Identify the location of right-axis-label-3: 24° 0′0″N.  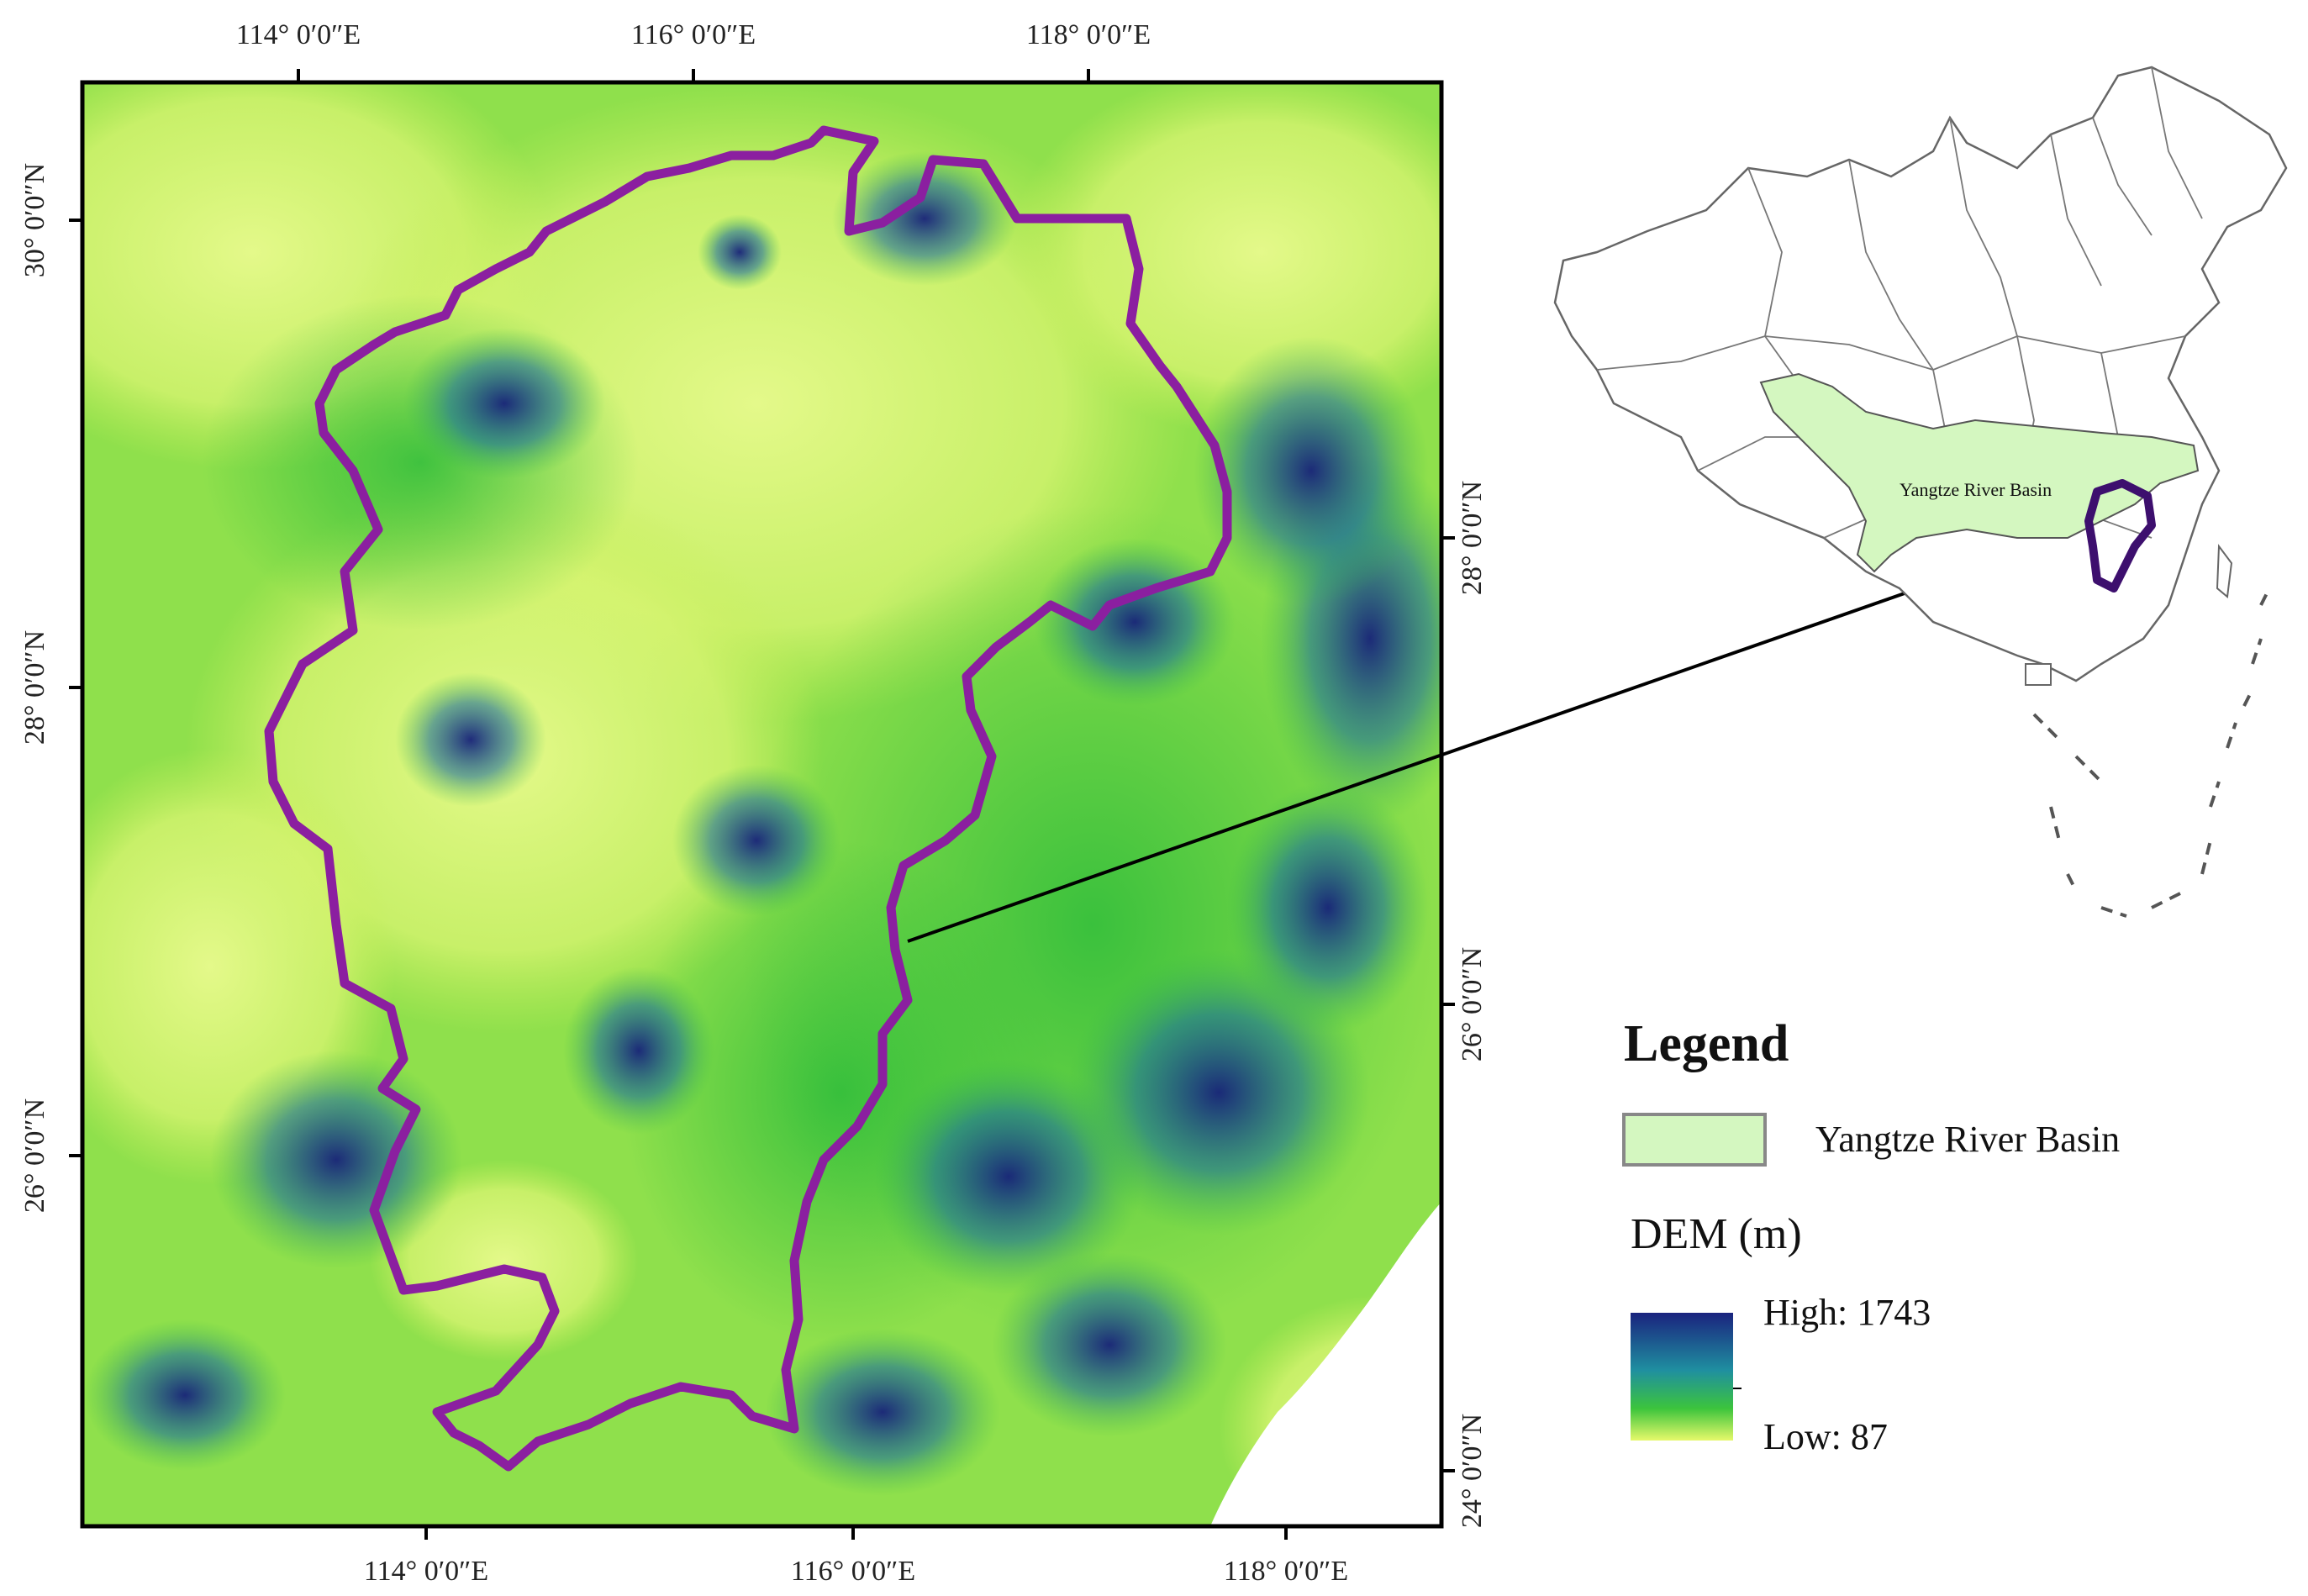
(1472, 1471).